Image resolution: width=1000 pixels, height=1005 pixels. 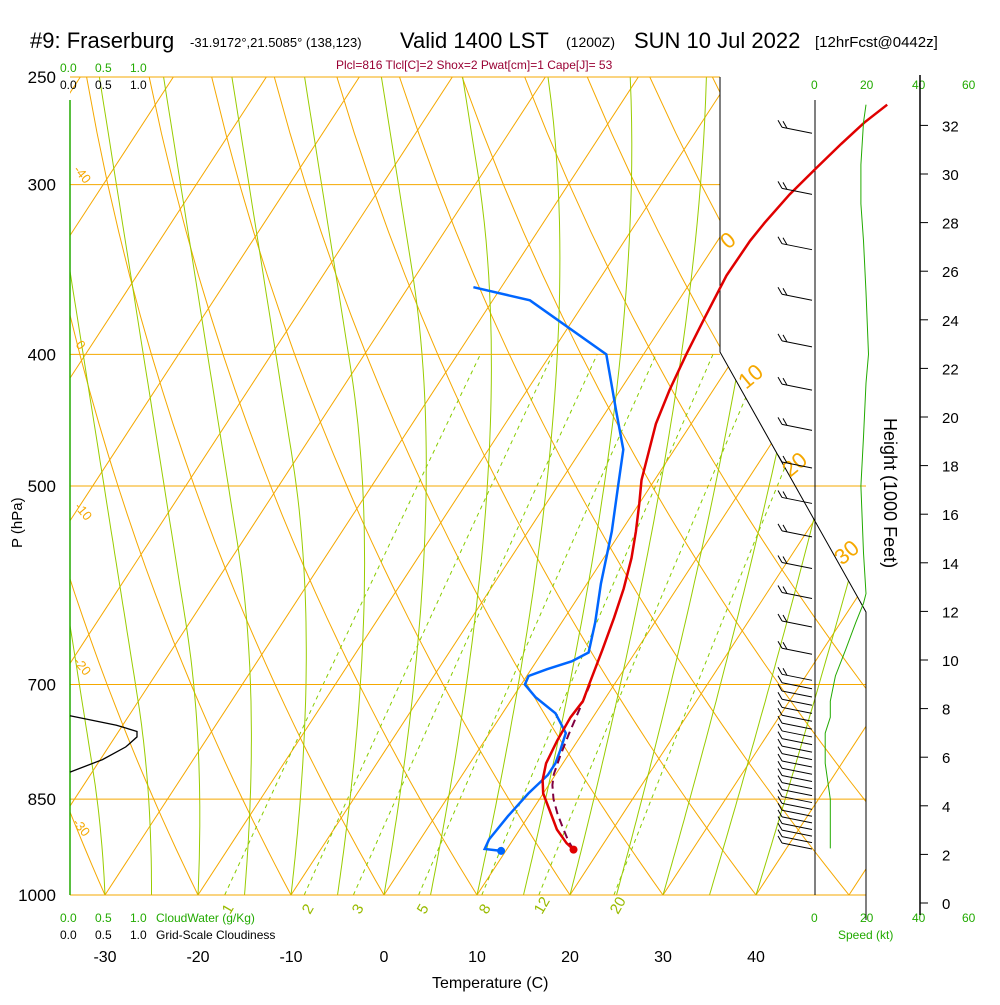 I want to click on scale-label: 1.0, so click(x=138, y=85).